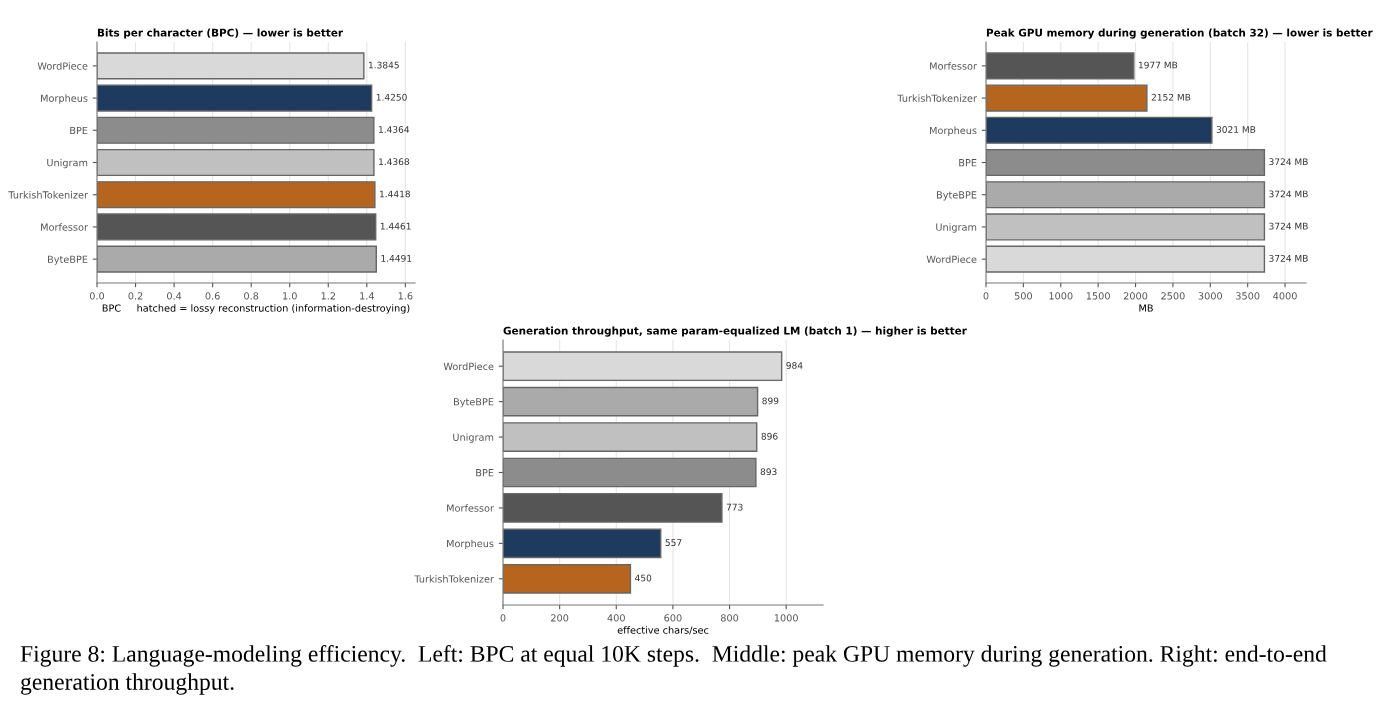 Image resolution: width=1392 pixels, height=720 pixels. What do you see at coordinates (394, 162) in the screenshot?
I see `data-label: 1.4368` at bounding box center [394, 162].